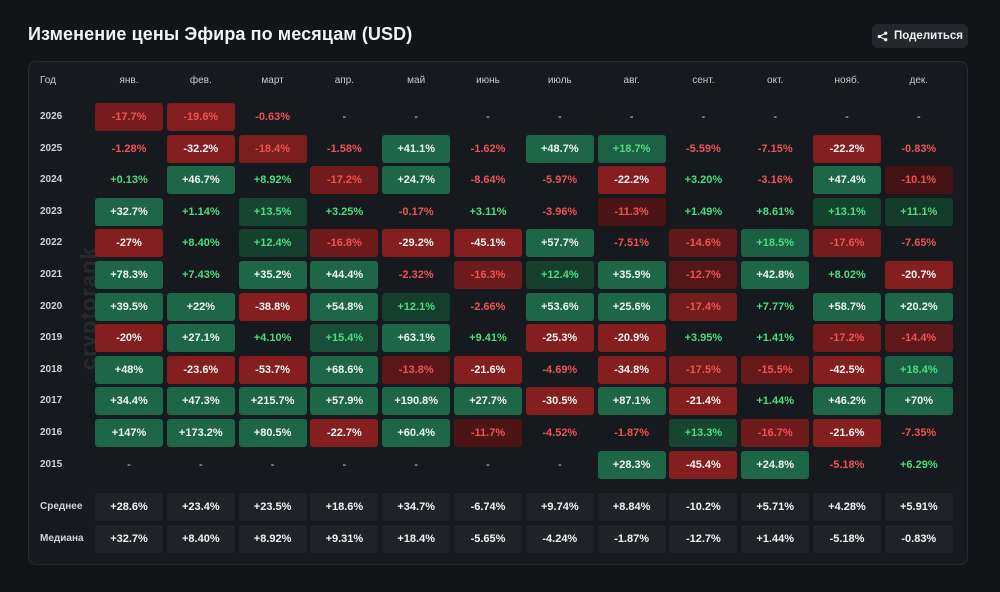 The width and height of the screenshot is (1000, 592). Describe the element at coordinates (631, 507) in the screenshot. I see `summary-cell: +8.84%` at that location.